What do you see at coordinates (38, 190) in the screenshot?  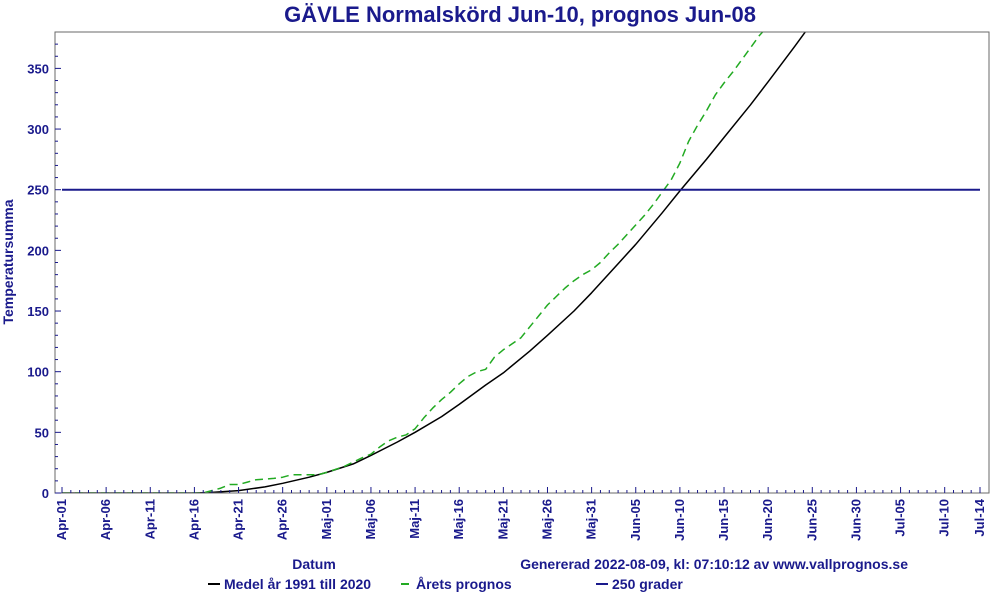 I see `y-tick-label: 250` at bounding box center [38, 190].